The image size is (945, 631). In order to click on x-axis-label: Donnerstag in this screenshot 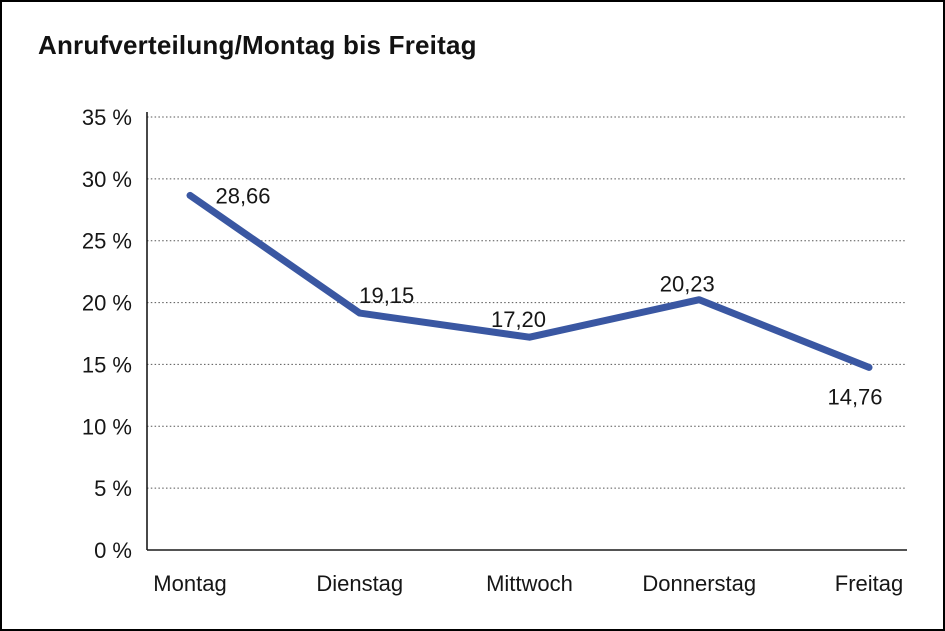, I will do `click(699, 583)`.